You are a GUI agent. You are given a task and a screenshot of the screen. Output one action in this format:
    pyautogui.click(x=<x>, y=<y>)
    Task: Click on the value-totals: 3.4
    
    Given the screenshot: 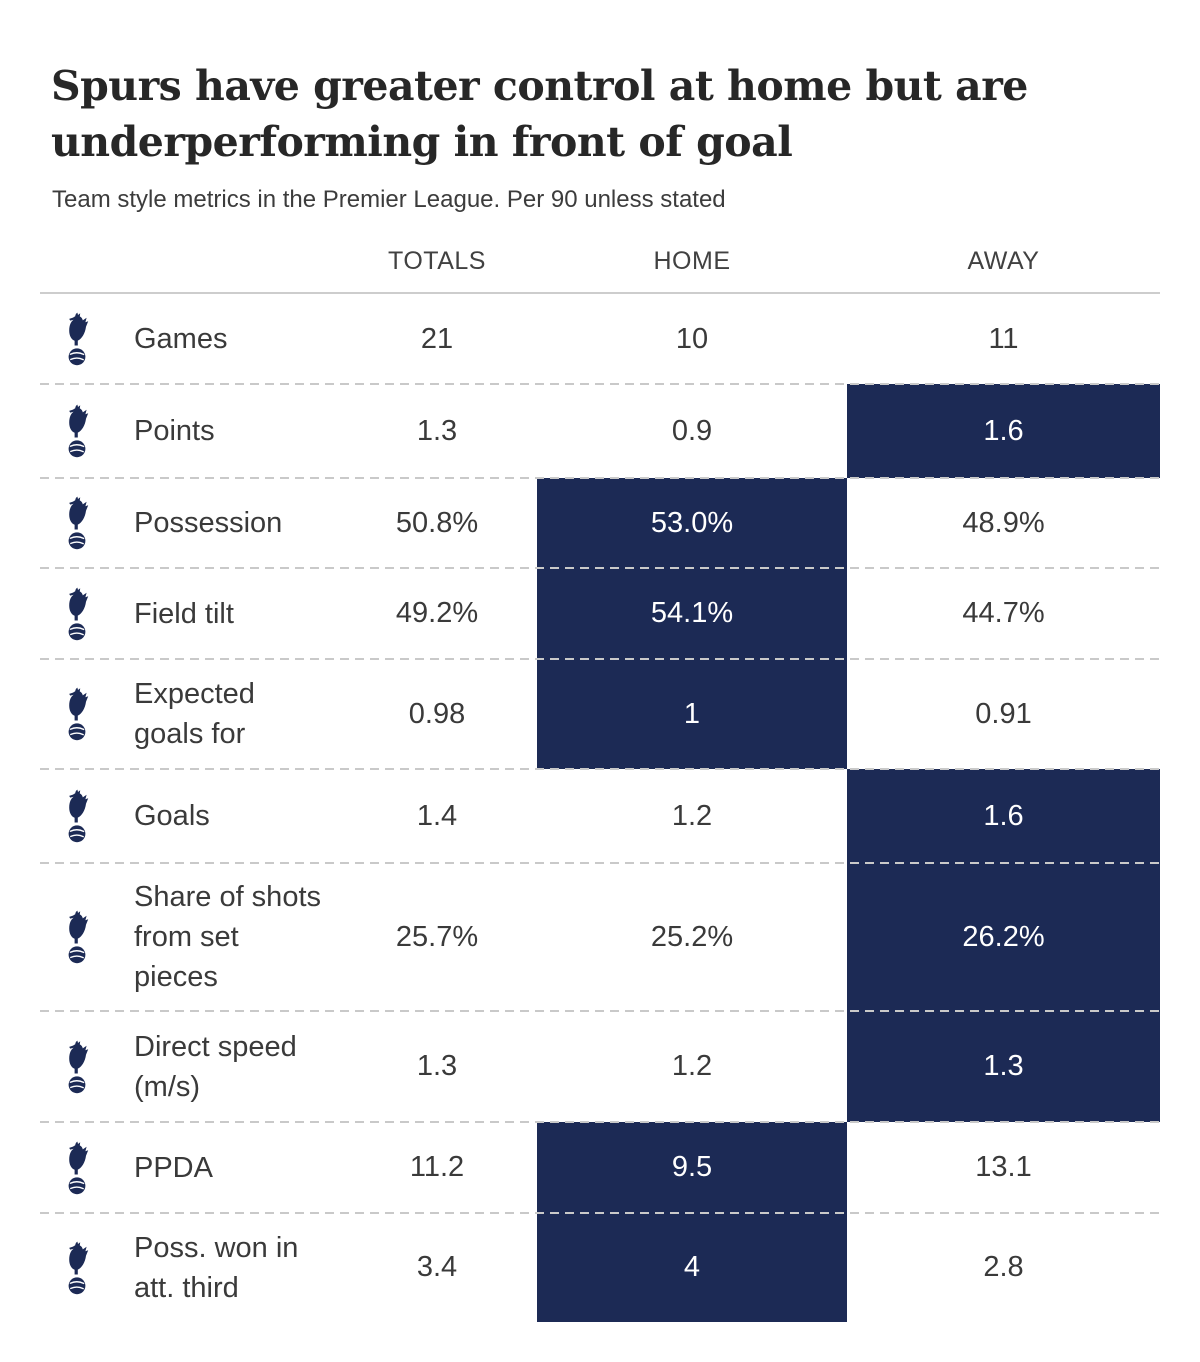 What is the action you would take?
    pyautogui.click(x=437, y=1267)
    